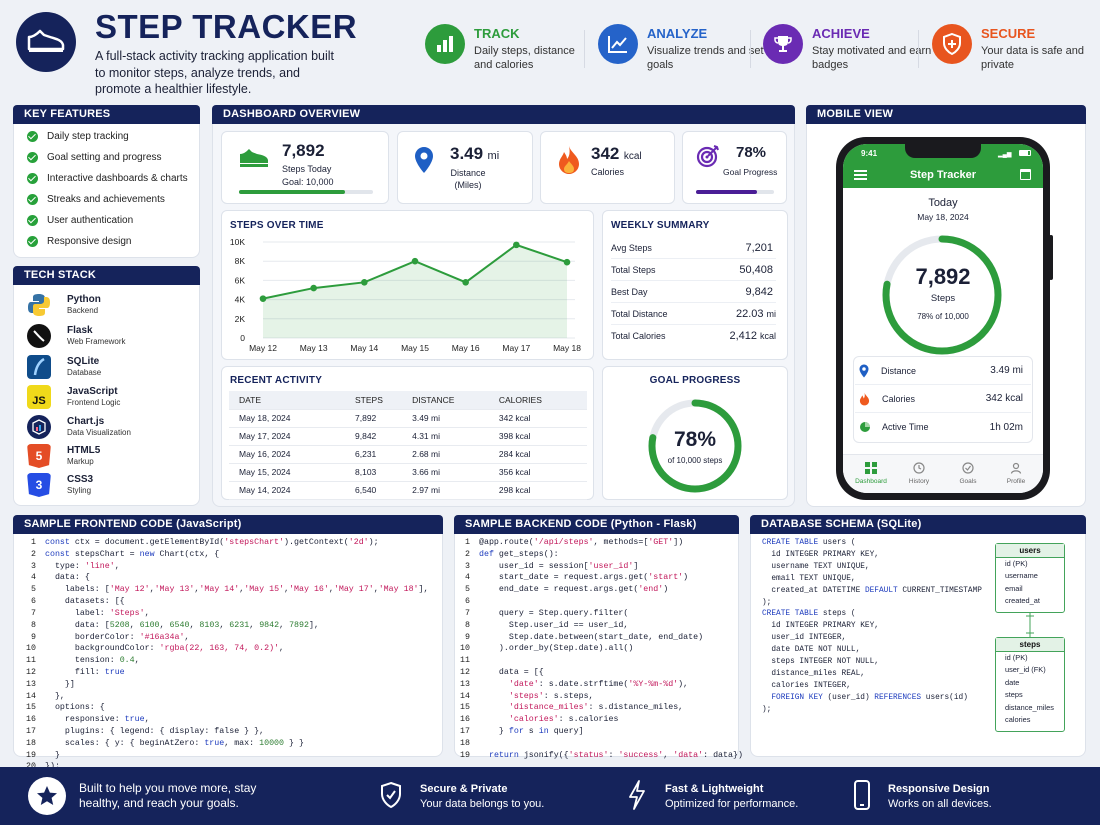  Describe the element at coordinates (693, 248) in the screenshot. I see `weekly-row: Avg Steps 7,201` at that location.